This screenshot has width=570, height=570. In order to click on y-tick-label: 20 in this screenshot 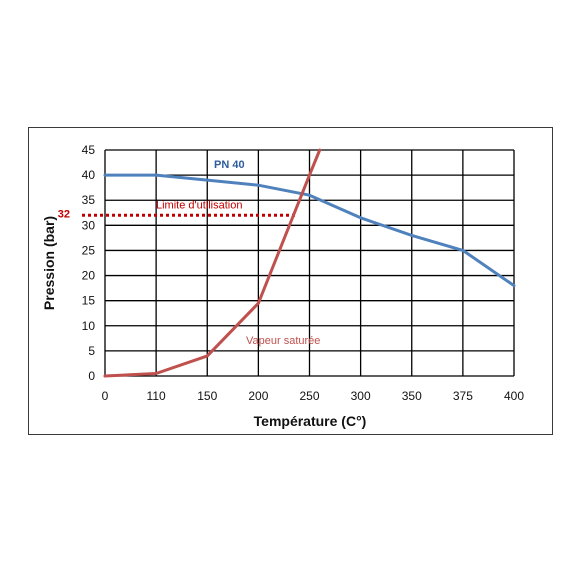, I will do `click(89, 276)`.